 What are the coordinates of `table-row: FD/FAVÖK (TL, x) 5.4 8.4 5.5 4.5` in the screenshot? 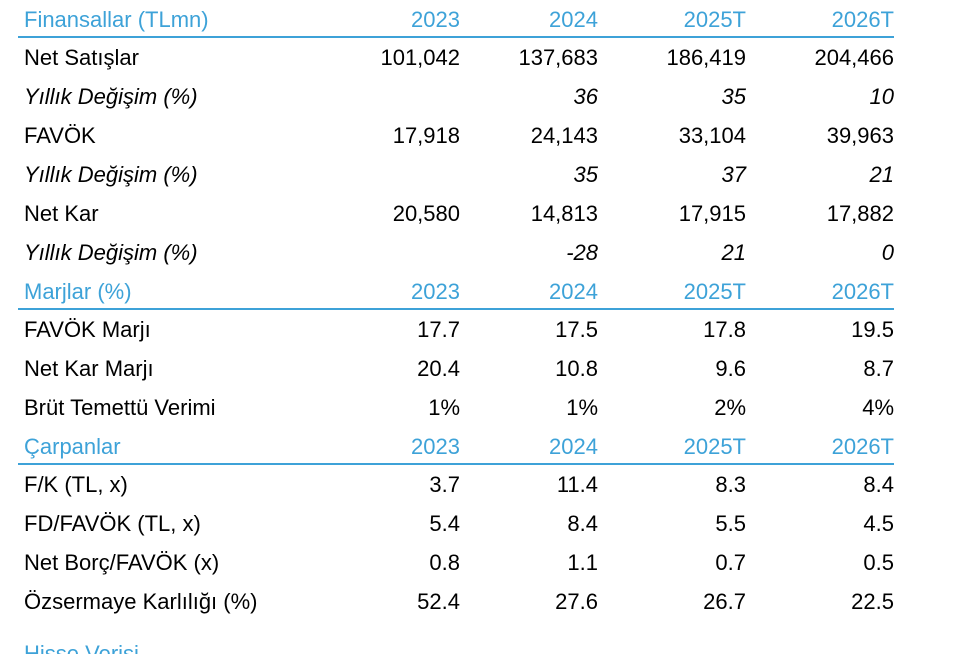 It's located at (456, 523).